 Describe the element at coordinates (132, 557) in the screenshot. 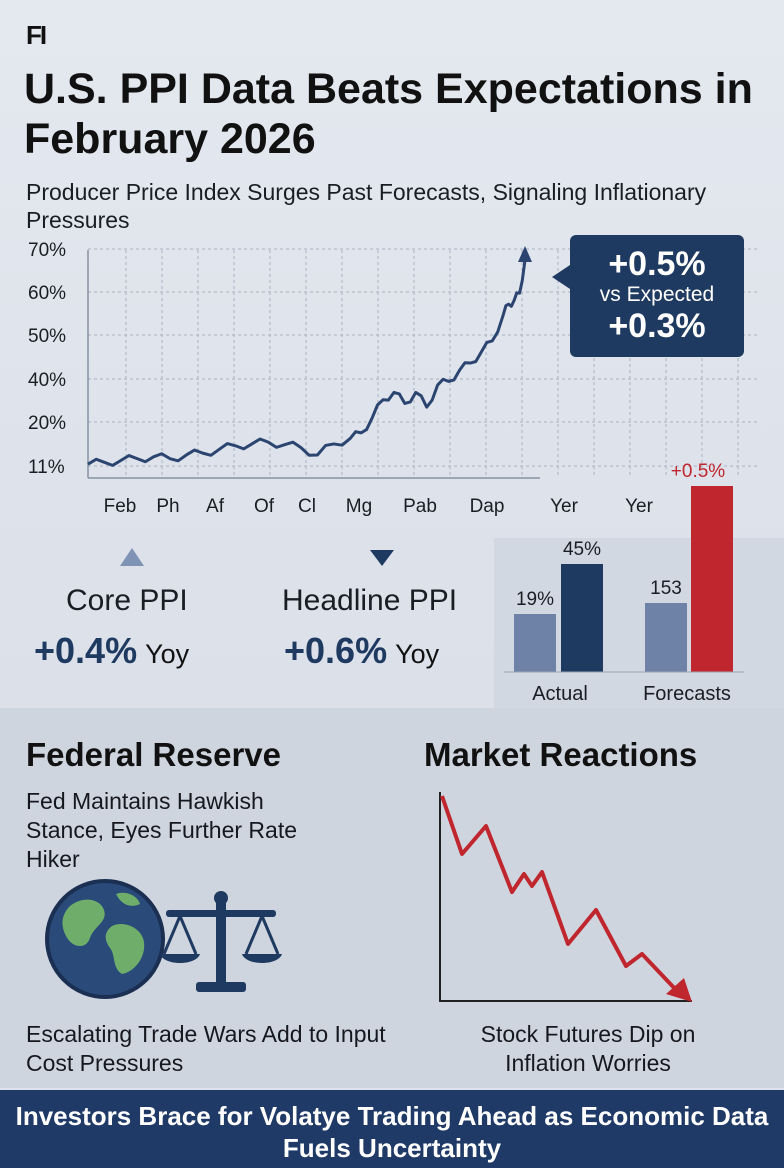

I see `triangle-up-icon` at that location.